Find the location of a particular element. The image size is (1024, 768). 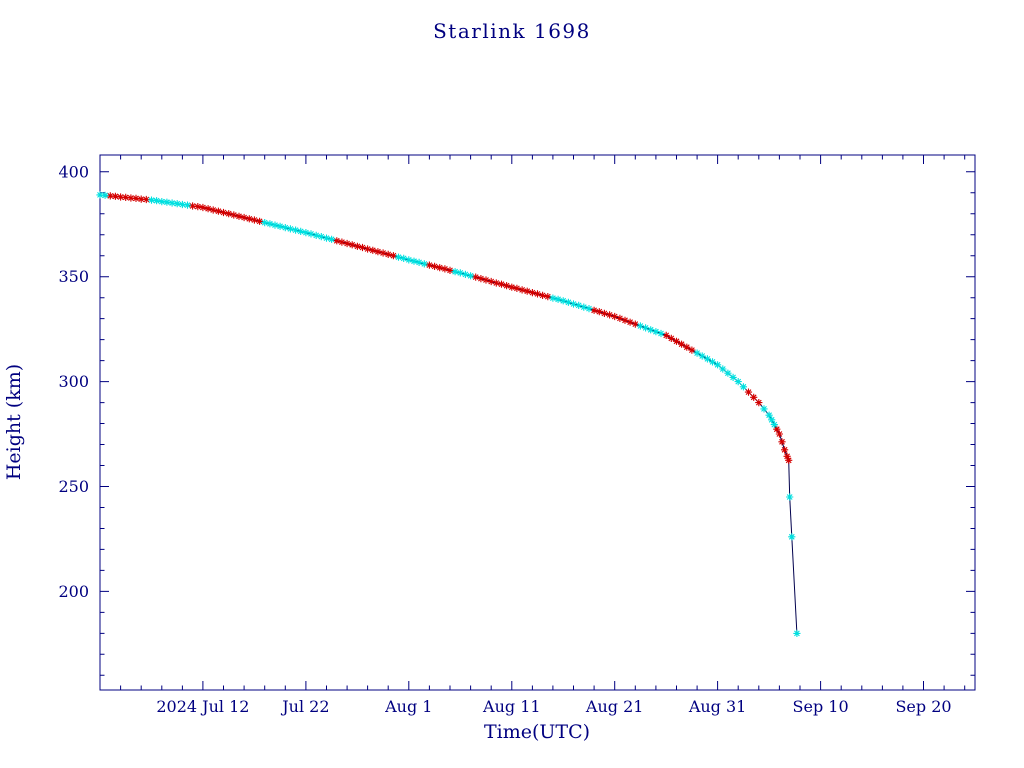

x-tick-label: Jul 22 is located at coordinates (304, 706).